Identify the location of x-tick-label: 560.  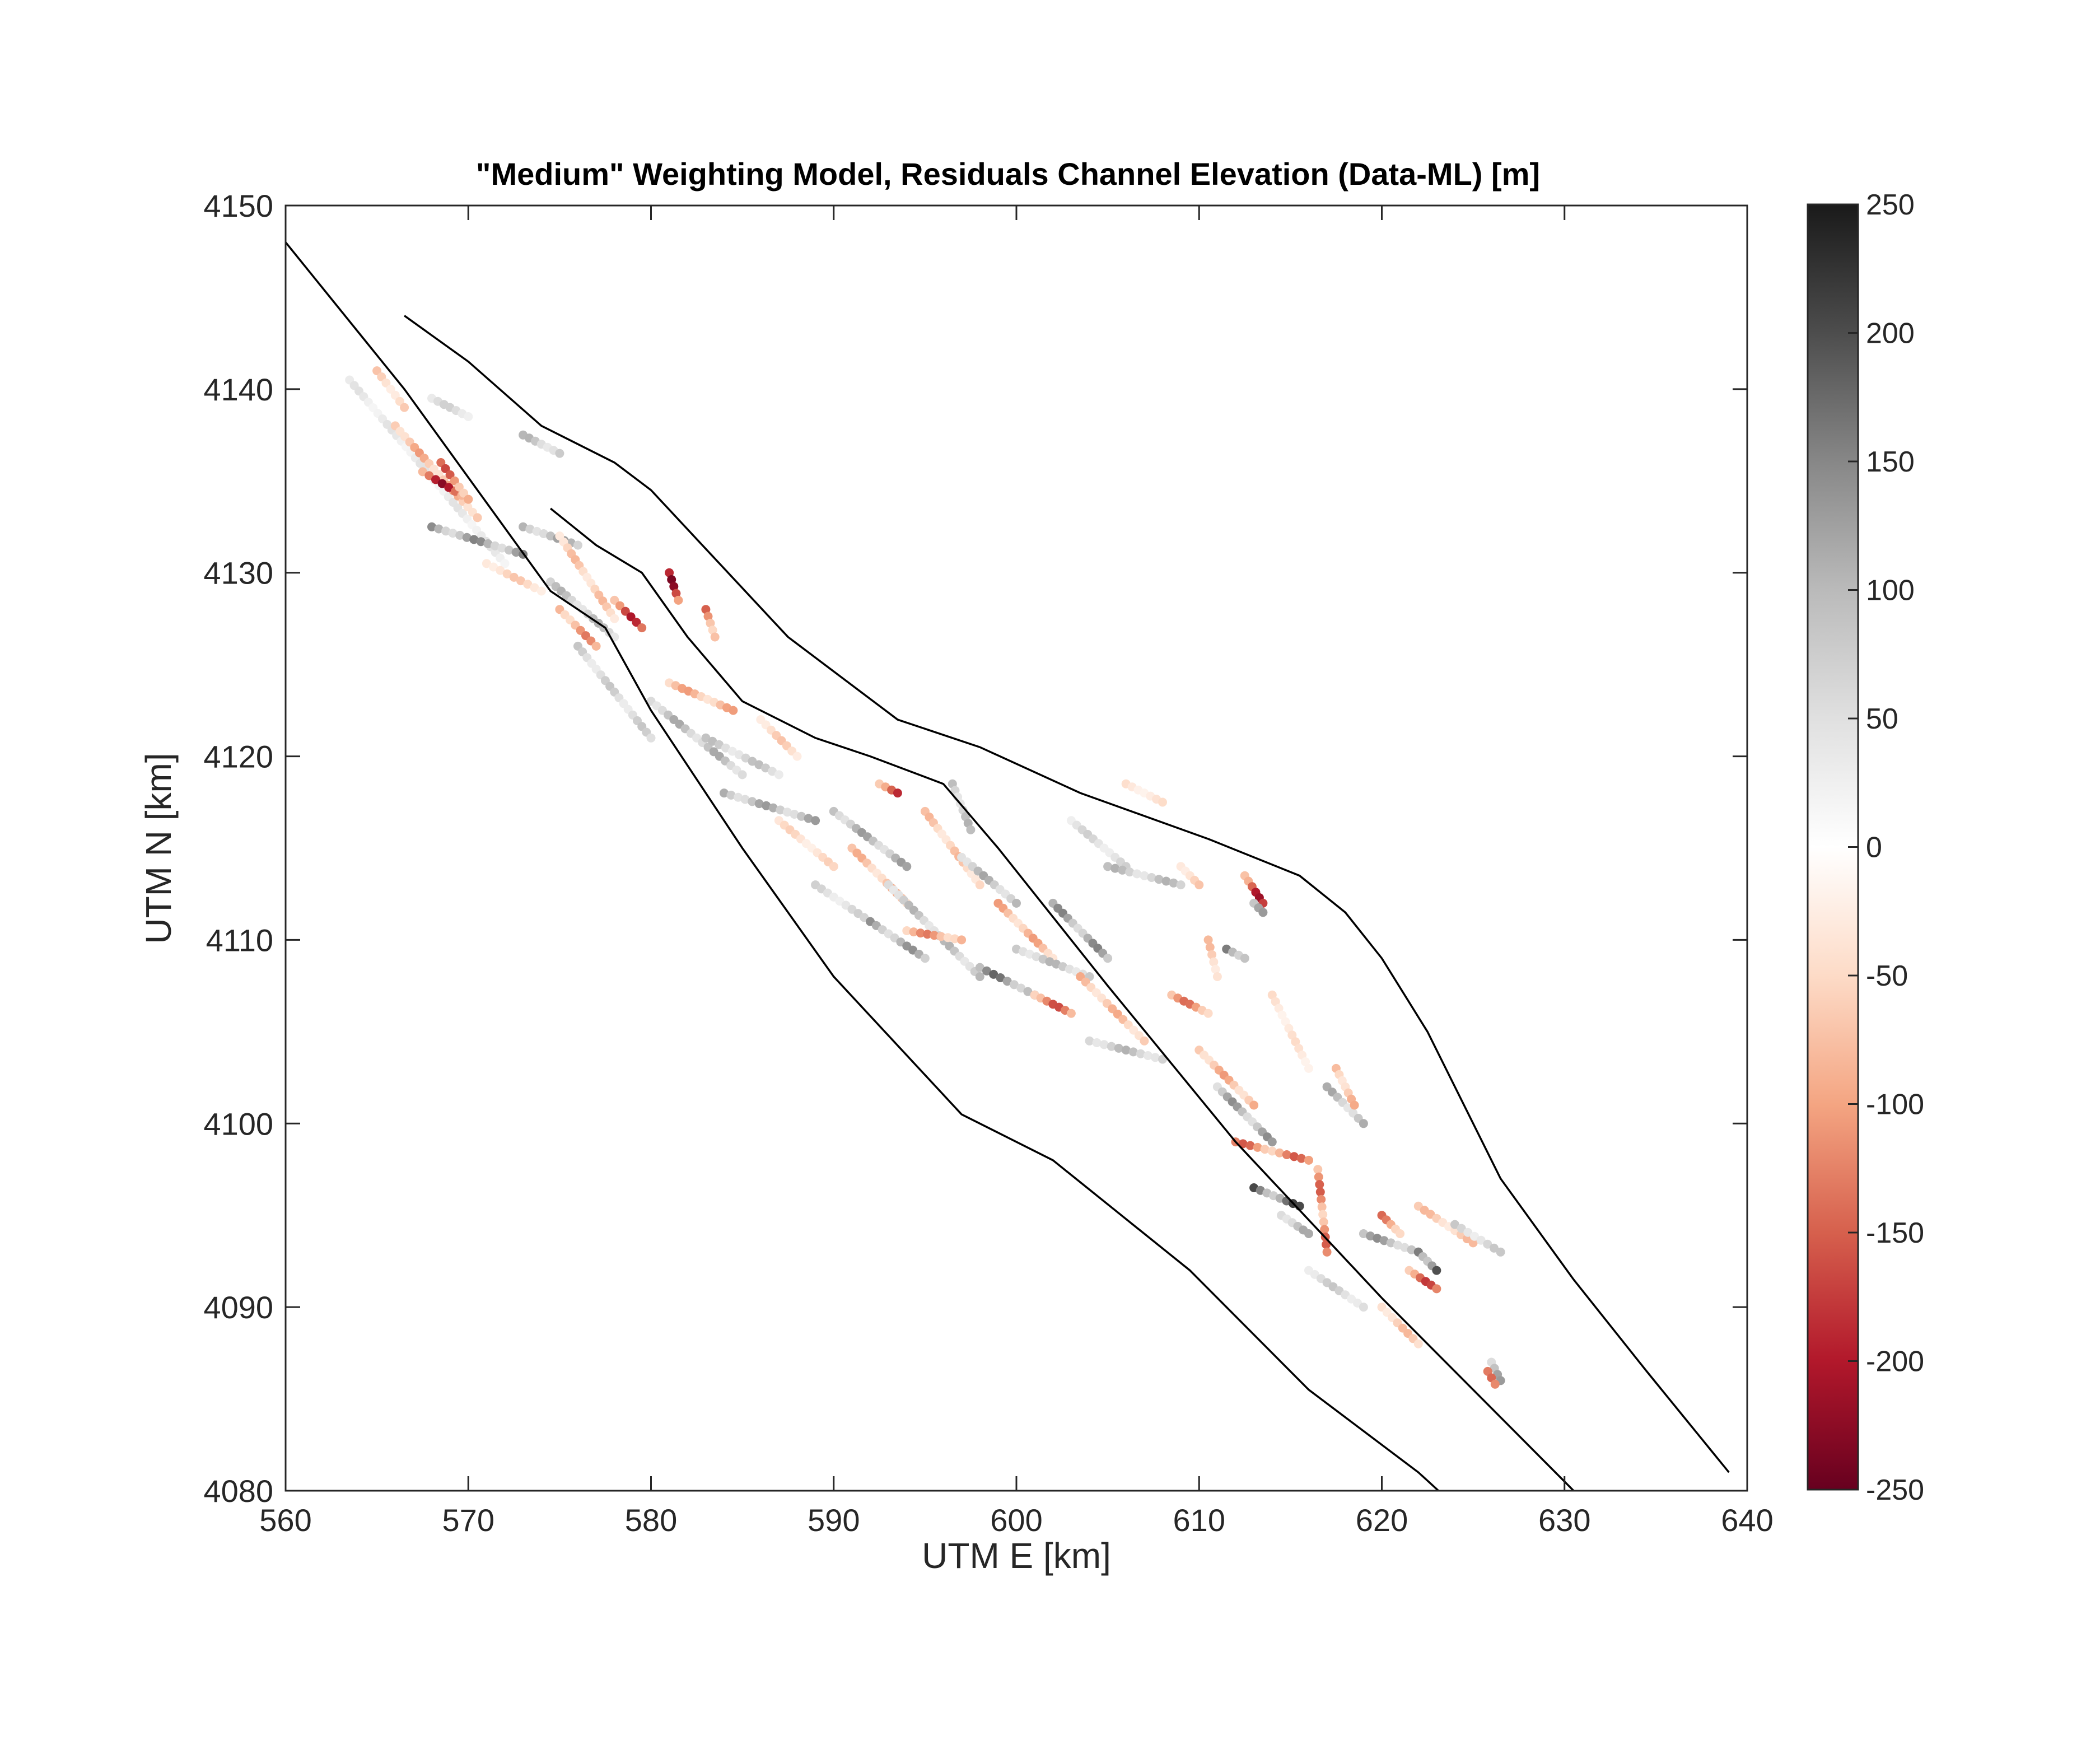
(285, 1520).